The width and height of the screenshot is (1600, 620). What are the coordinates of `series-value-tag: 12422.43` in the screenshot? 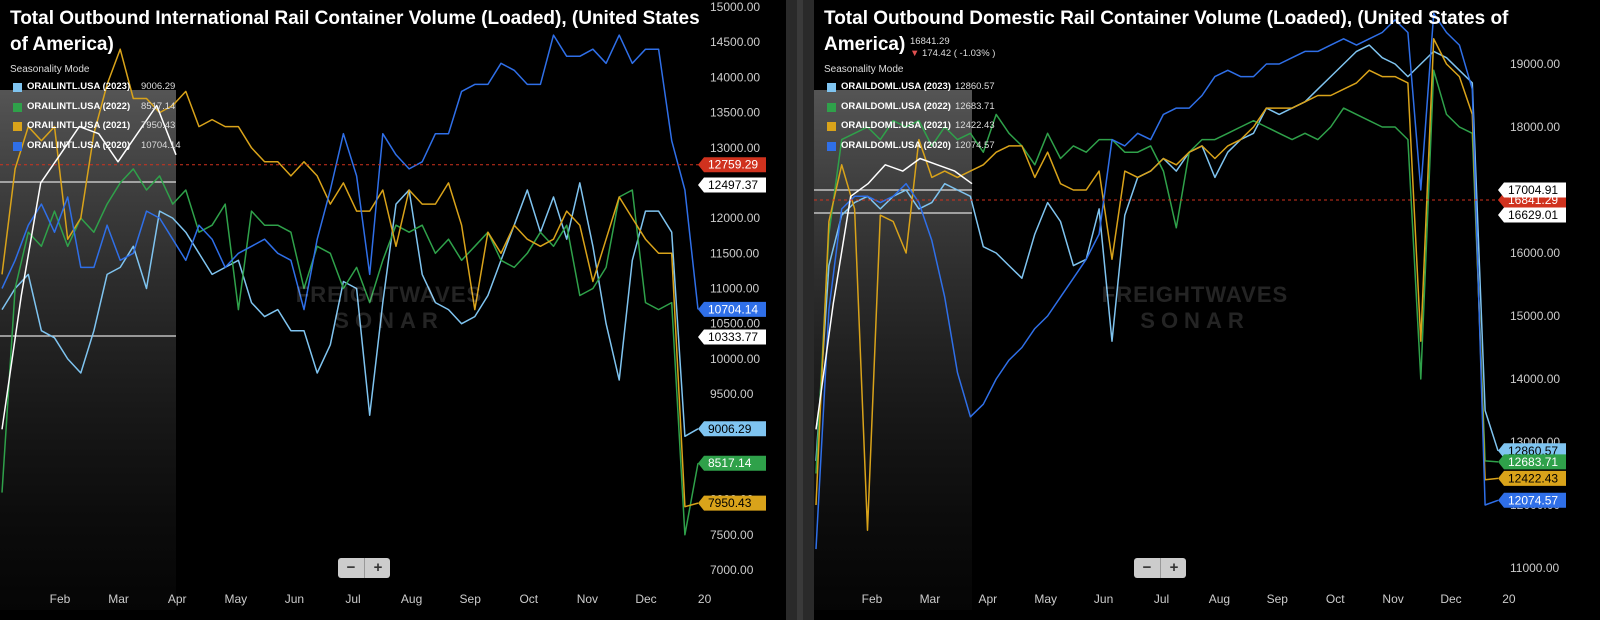 It's located at (1532, 478).